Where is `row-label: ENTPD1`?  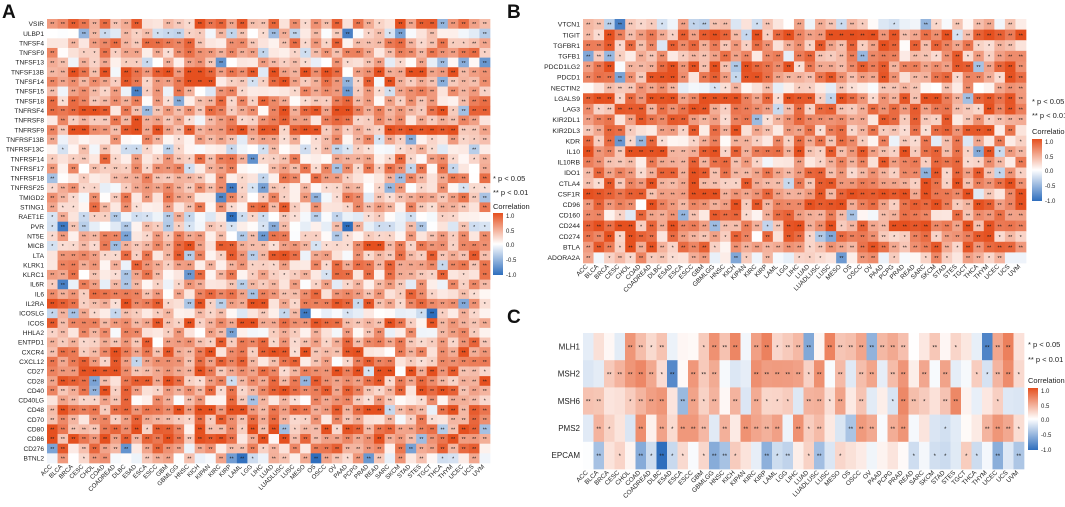 row-label: ENTPD1 is located at coordinates (31, 343).